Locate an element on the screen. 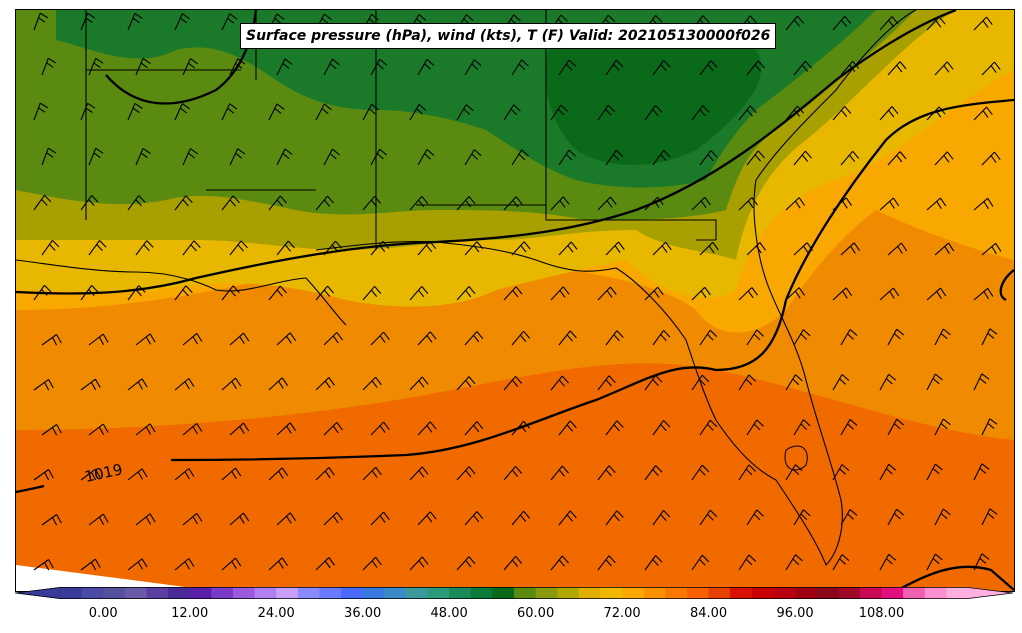  isobar-southwest is located at coordinates (30, 489).